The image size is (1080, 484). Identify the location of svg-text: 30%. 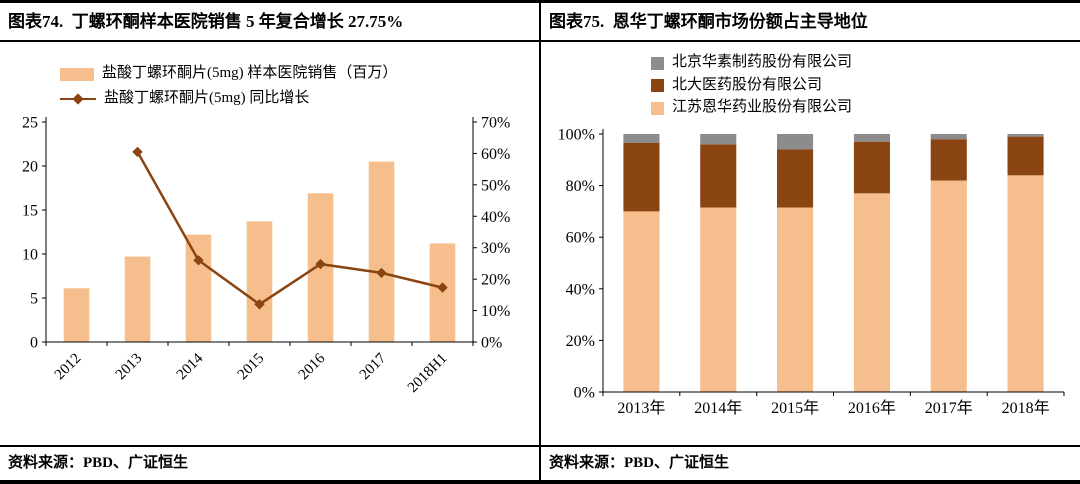
(495, 249).